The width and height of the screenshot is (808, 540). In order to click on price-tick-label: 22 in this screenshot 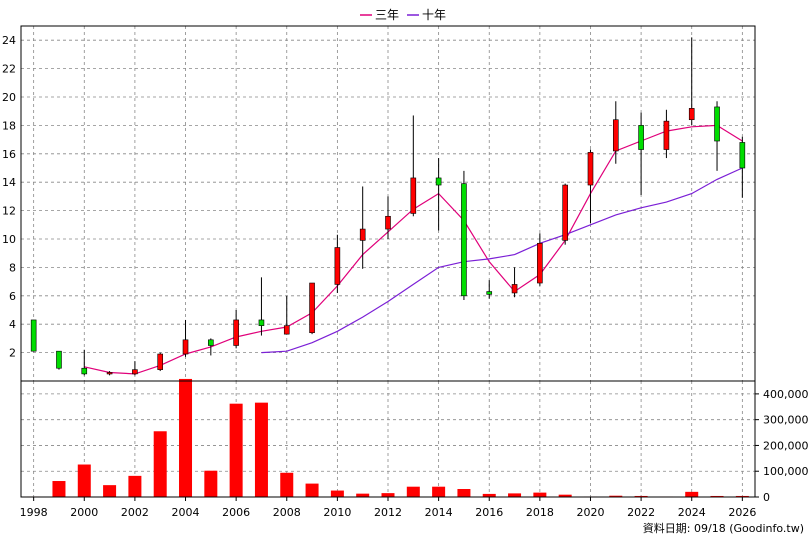, I will do `click(9, 69)`.